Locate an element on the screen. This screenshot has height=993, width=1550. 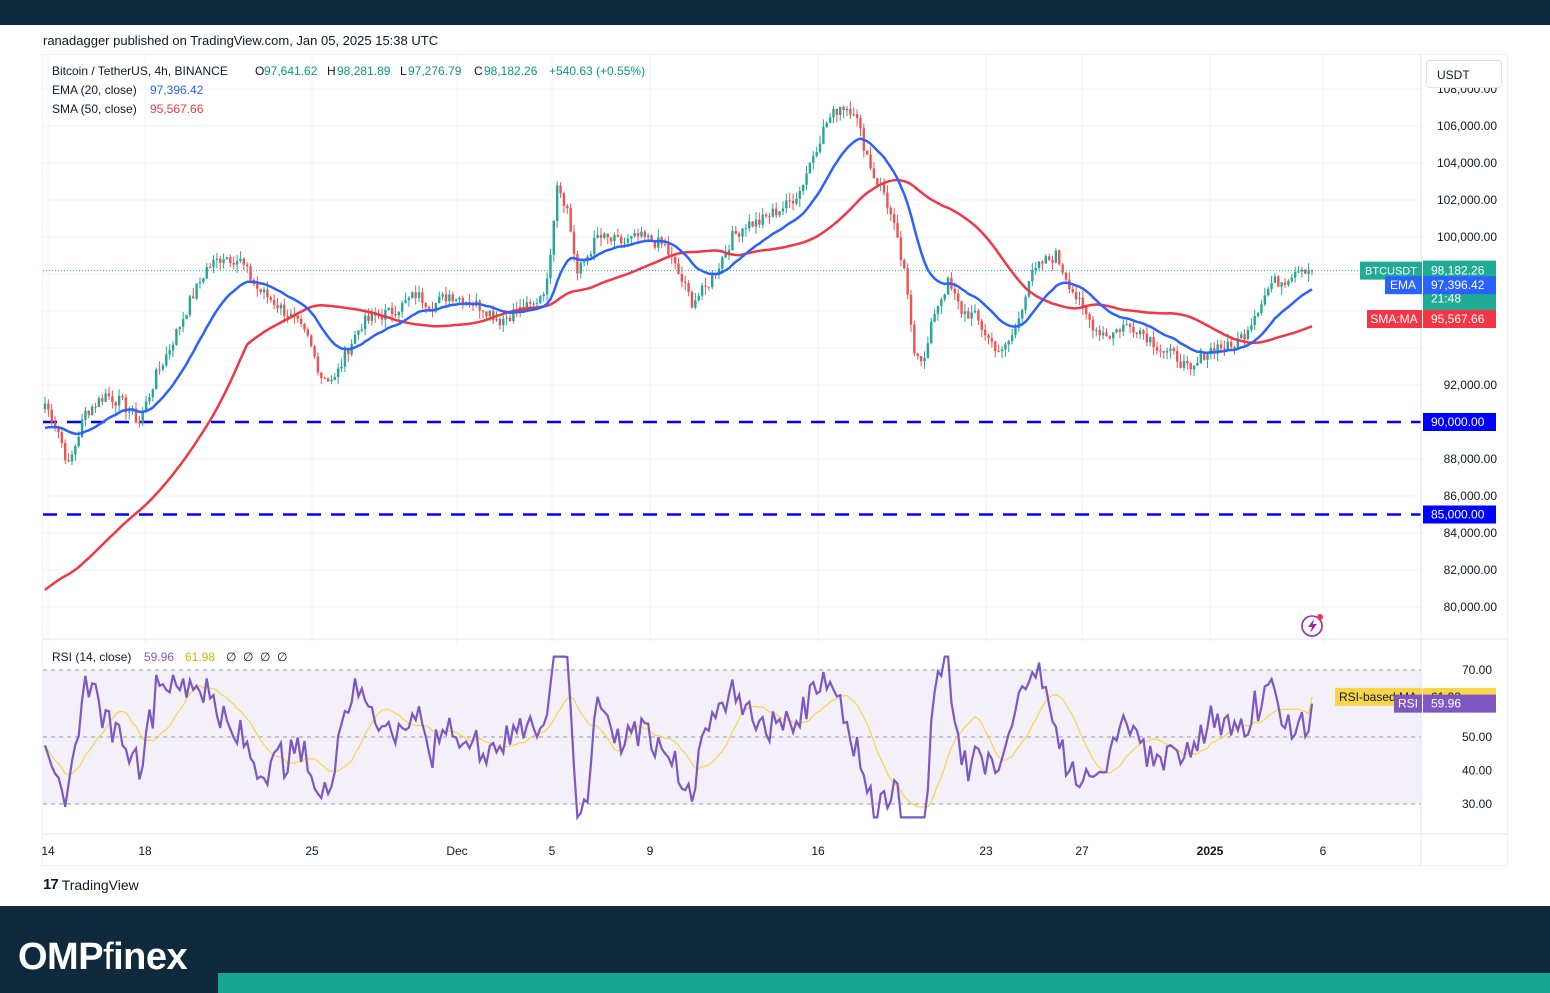
rsi-legend-extra-2: ∅ is located at coordinates (248, 657).